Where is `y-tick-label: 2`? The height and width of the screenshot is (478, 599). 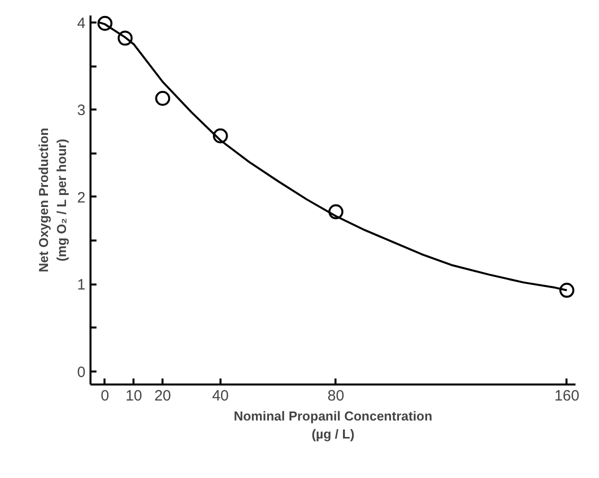 y-tick-label: 2 is located at coordinates (81, 197).